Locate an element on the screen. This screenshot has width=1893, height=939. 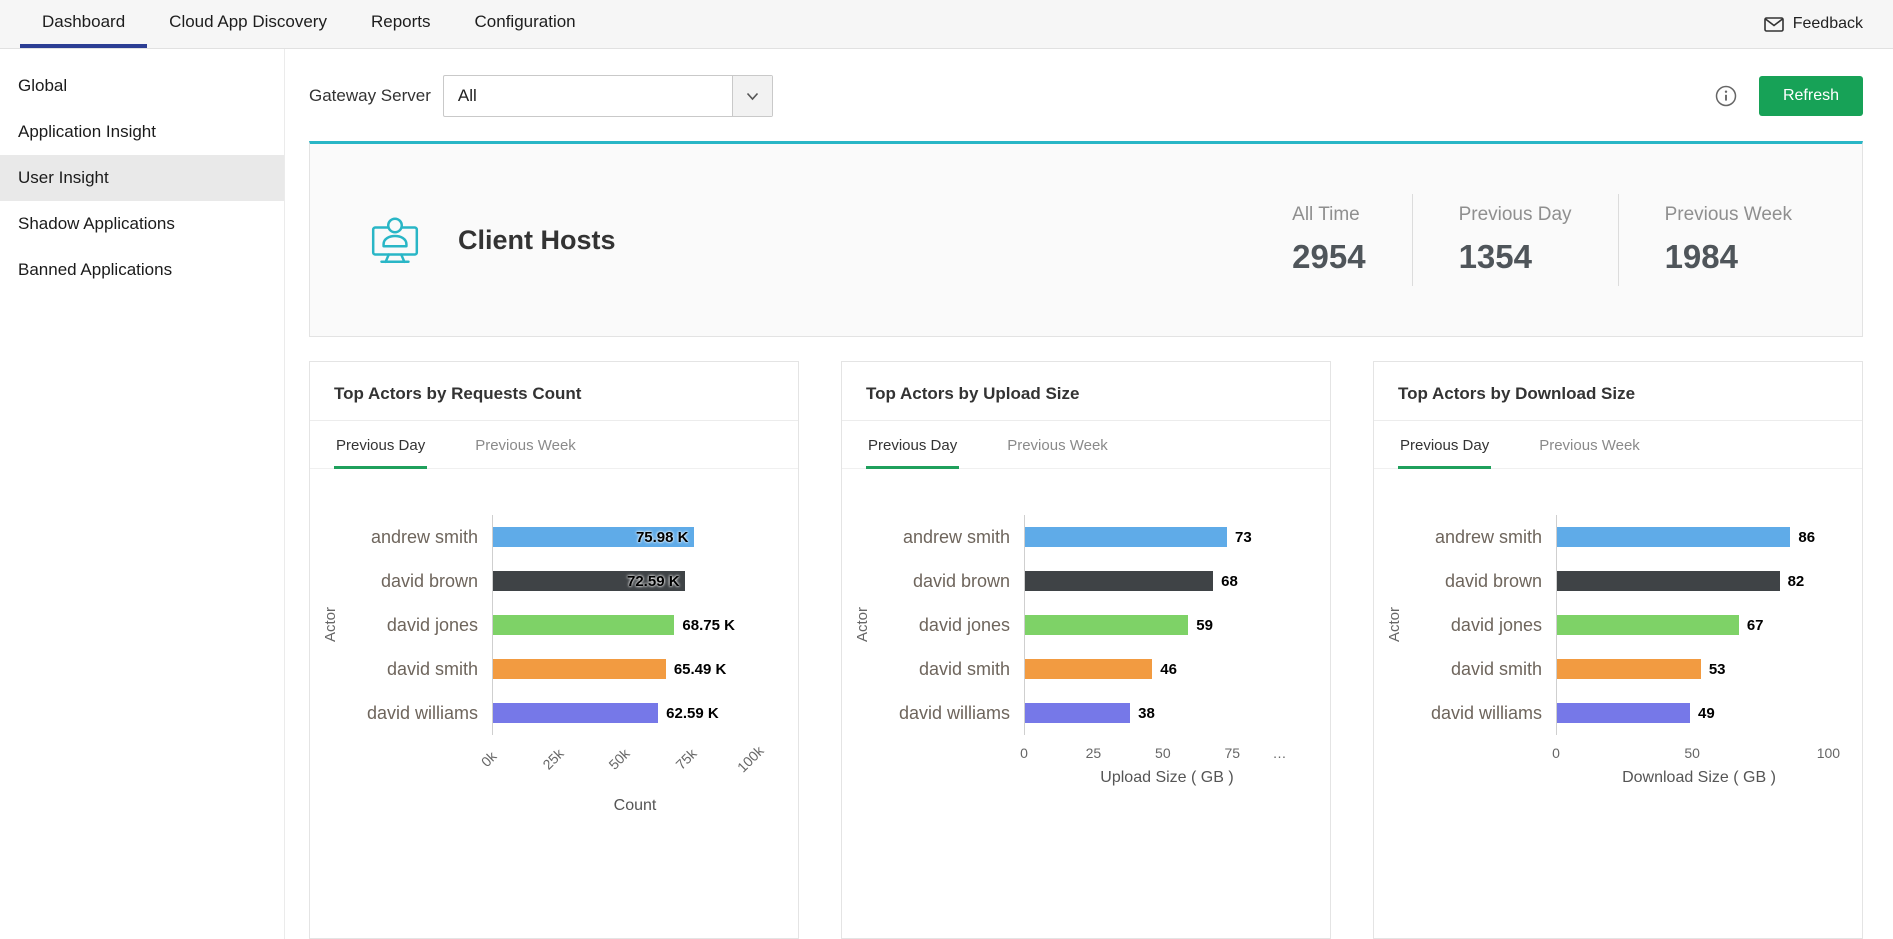
chart-title: Top Actors by Upload Size is located at coordinates (1086, 391).